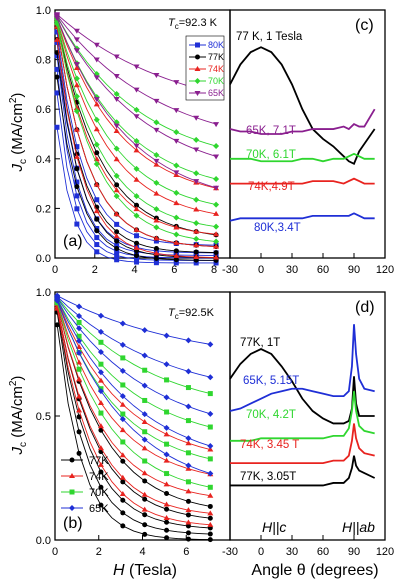 This screenshot has width=416, height=586. I want to click on legend-label-b-65K: 65K, so click(99, 509).